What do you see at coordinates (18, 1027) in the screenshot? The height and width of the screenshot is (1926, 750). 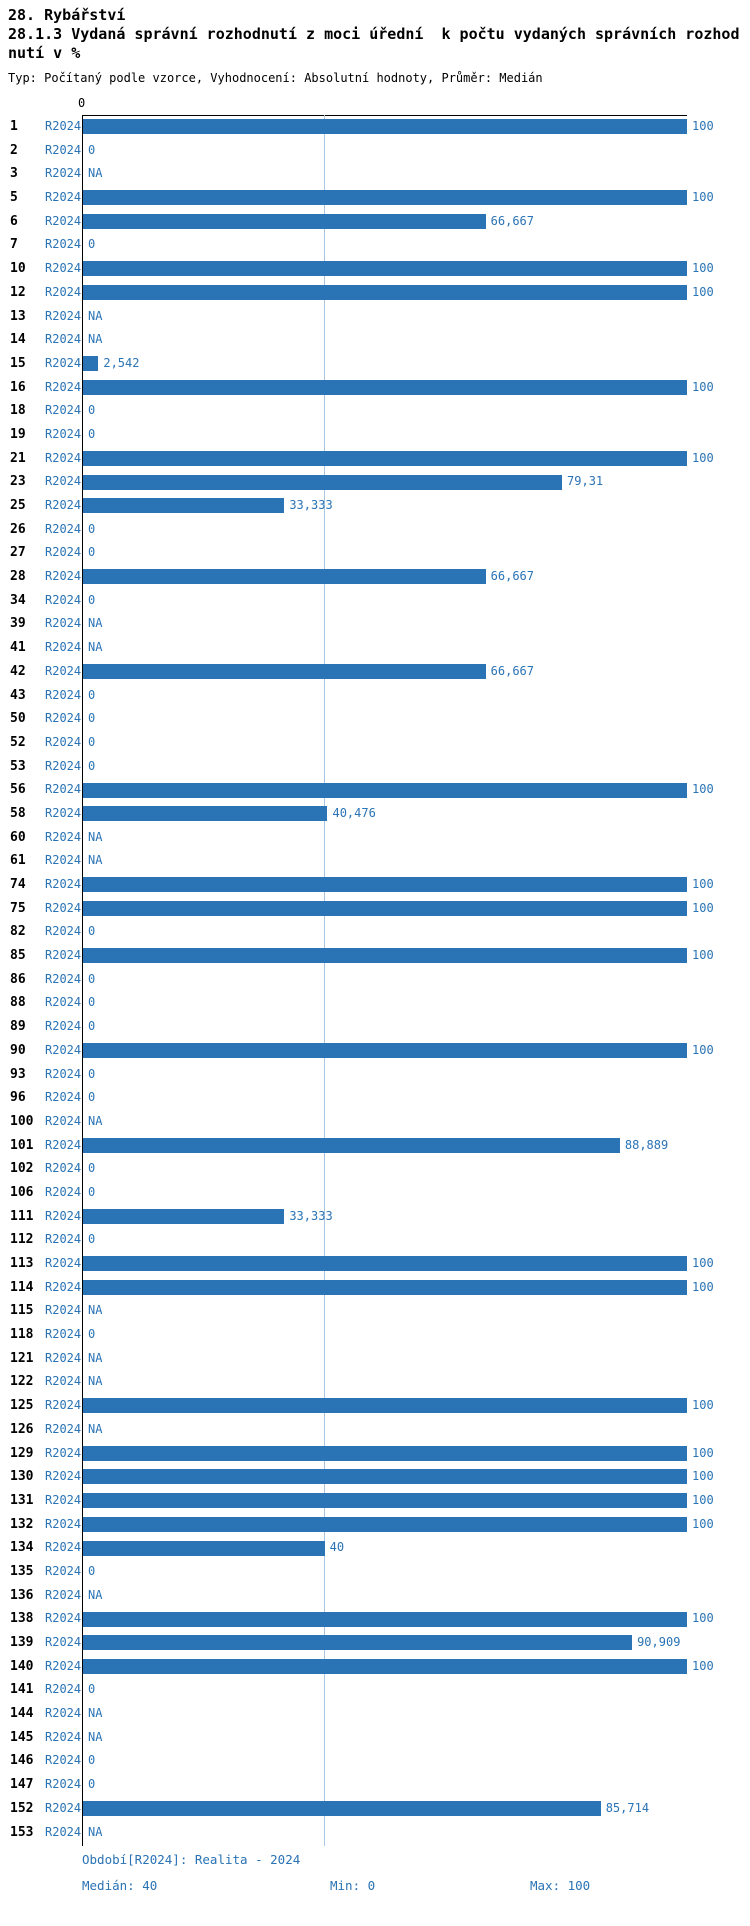 I see `row-id: 89` at bounding box center [18, 1027].